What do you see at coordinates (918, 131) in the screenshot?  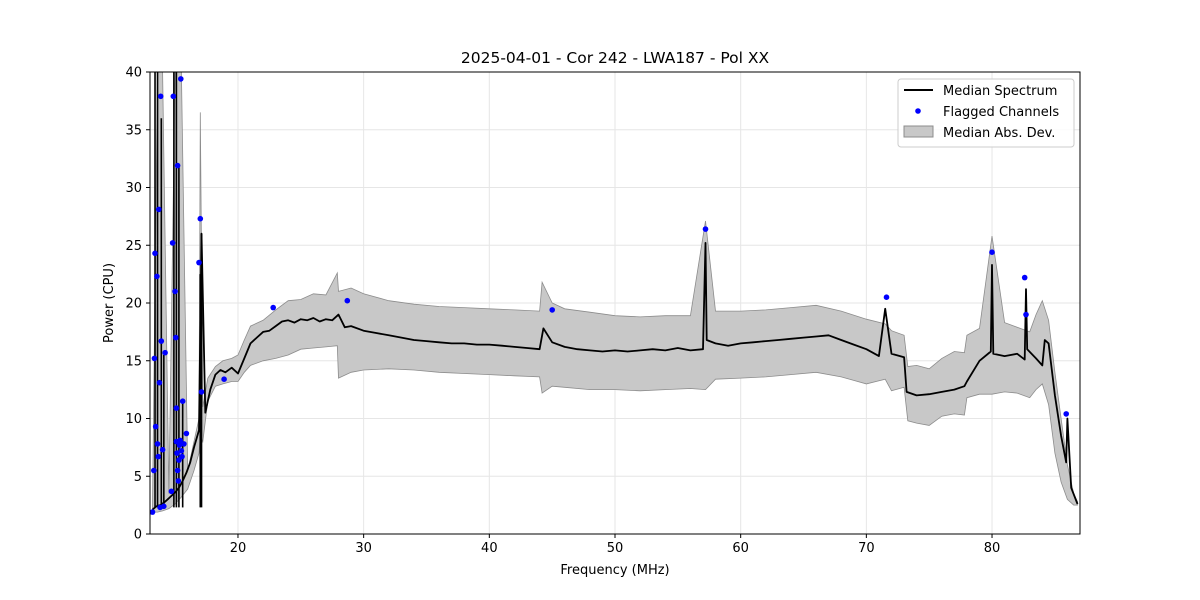 I see `legend-band-swatch` at bounding box center [918, 131].